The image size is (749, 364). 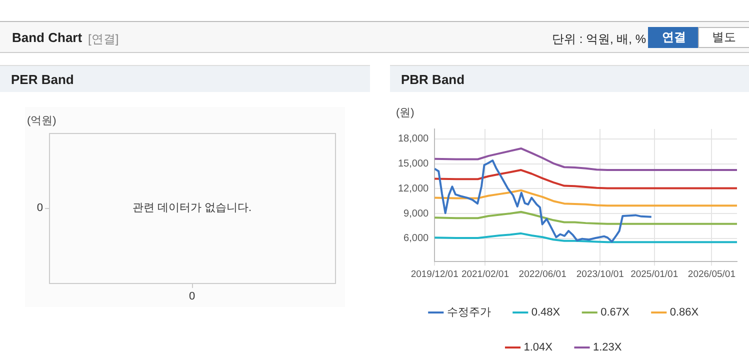 What do you see at coordinates (712, 274) in the screenshot?
I see `x-tick-label: 2026/05/01` at bounding box center [712, 274].